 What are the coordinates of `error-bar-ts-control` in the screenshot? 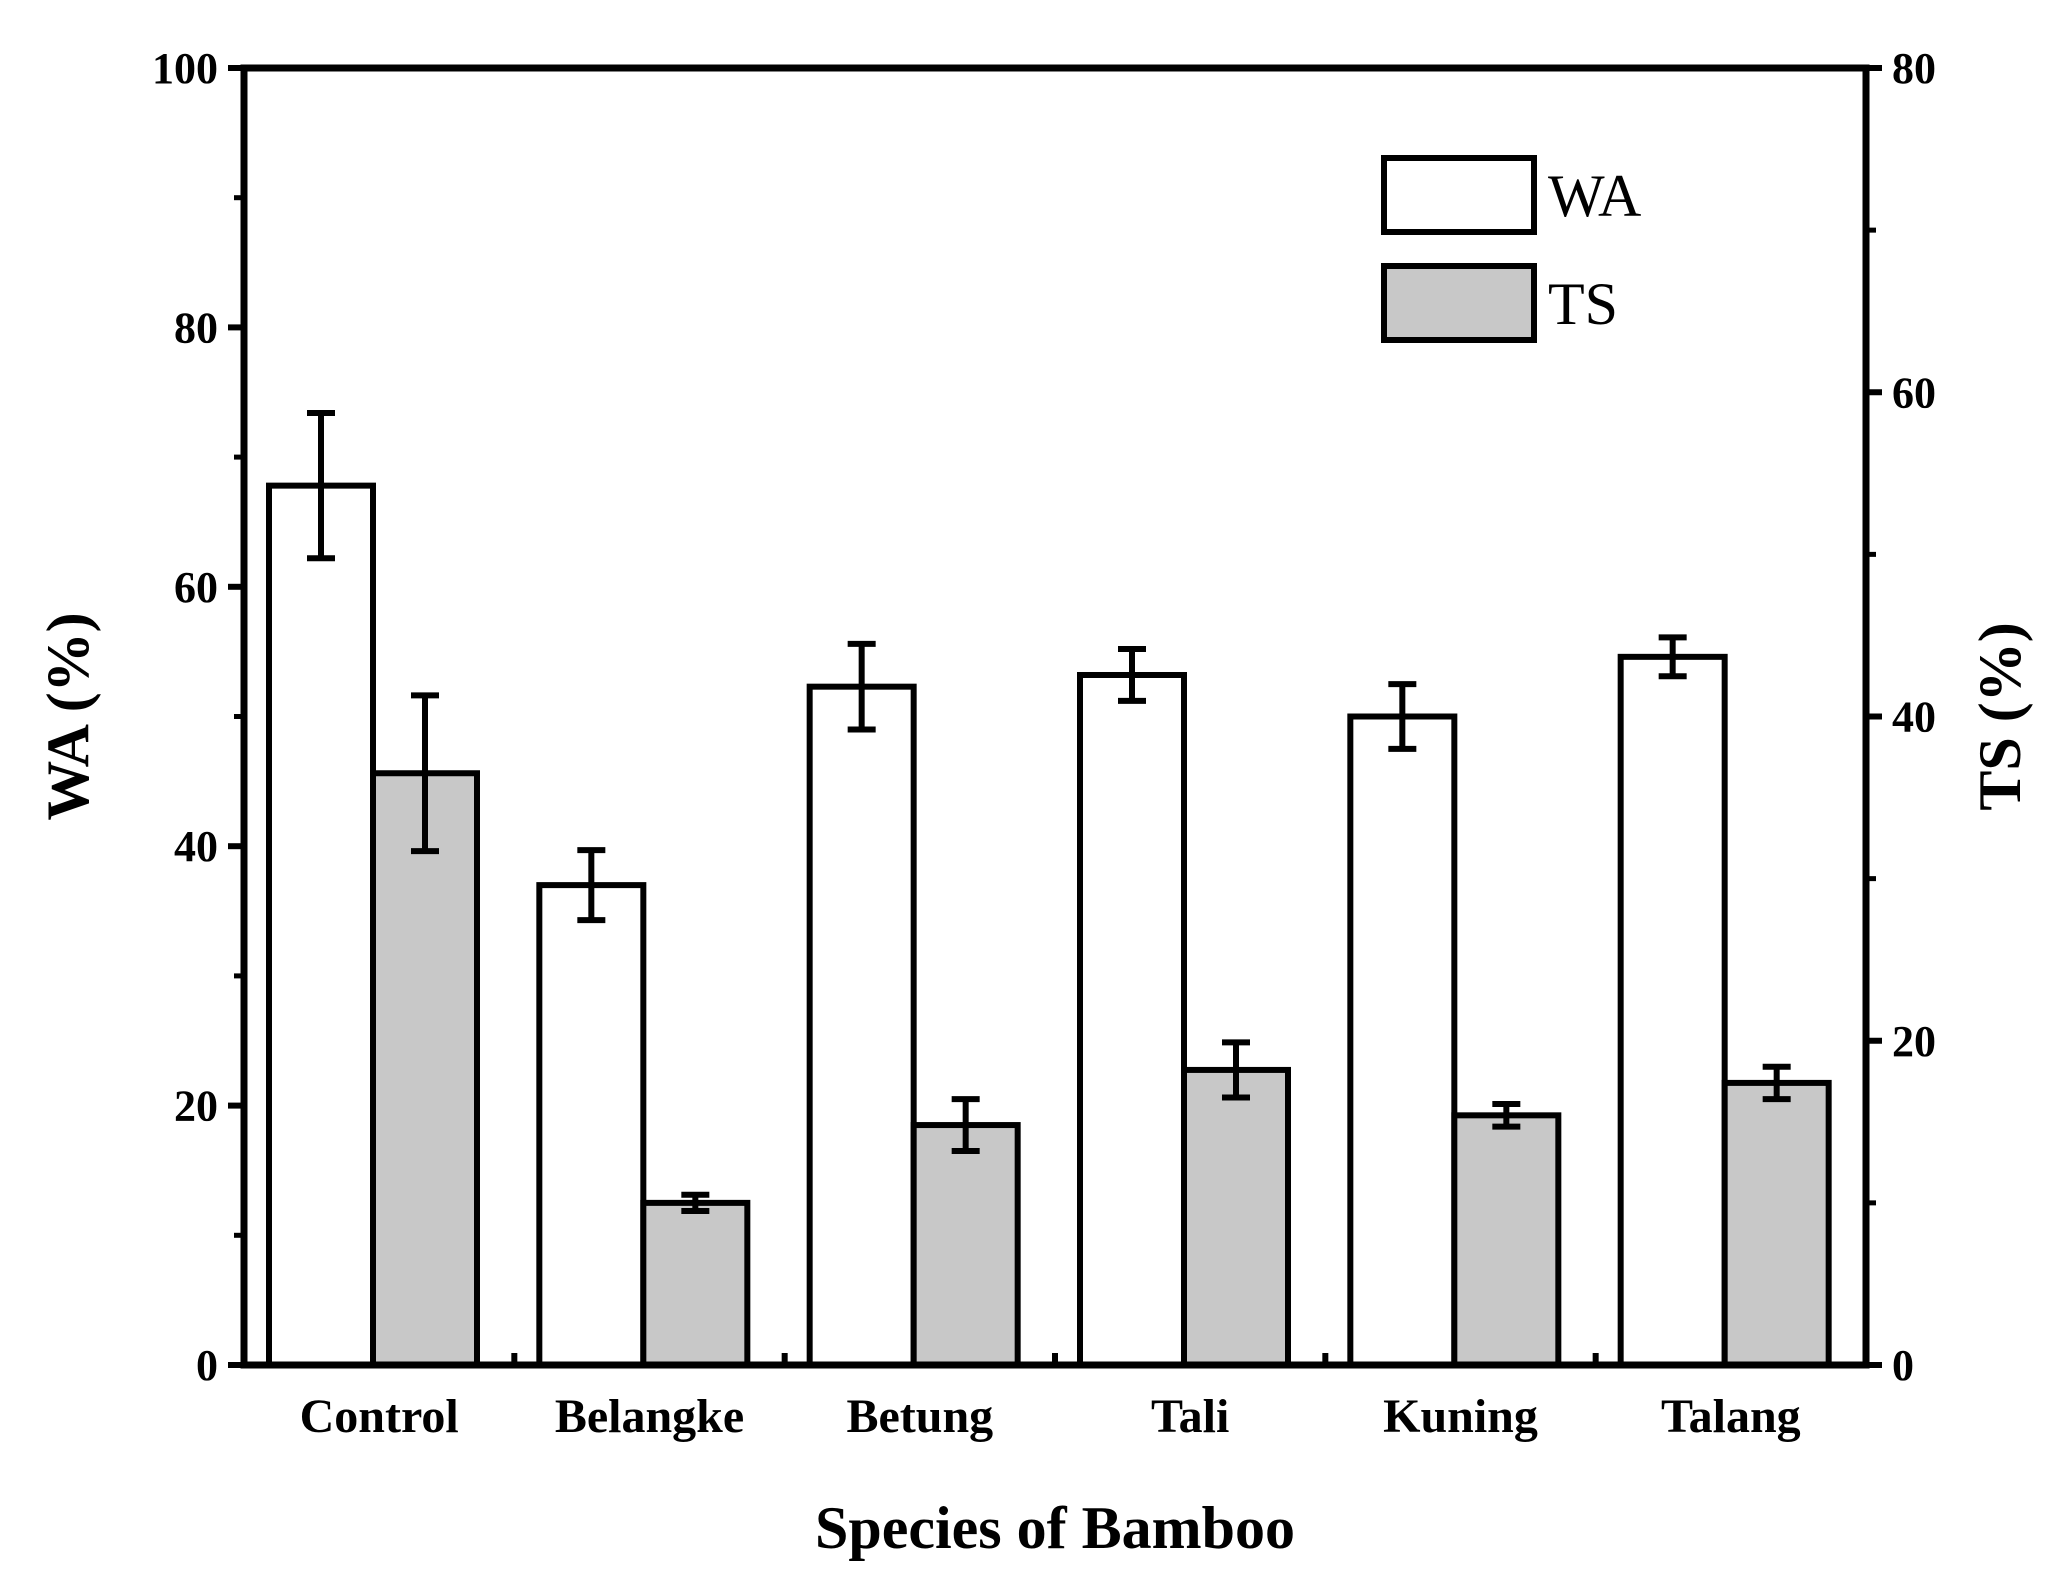 It's located at (425, 773).